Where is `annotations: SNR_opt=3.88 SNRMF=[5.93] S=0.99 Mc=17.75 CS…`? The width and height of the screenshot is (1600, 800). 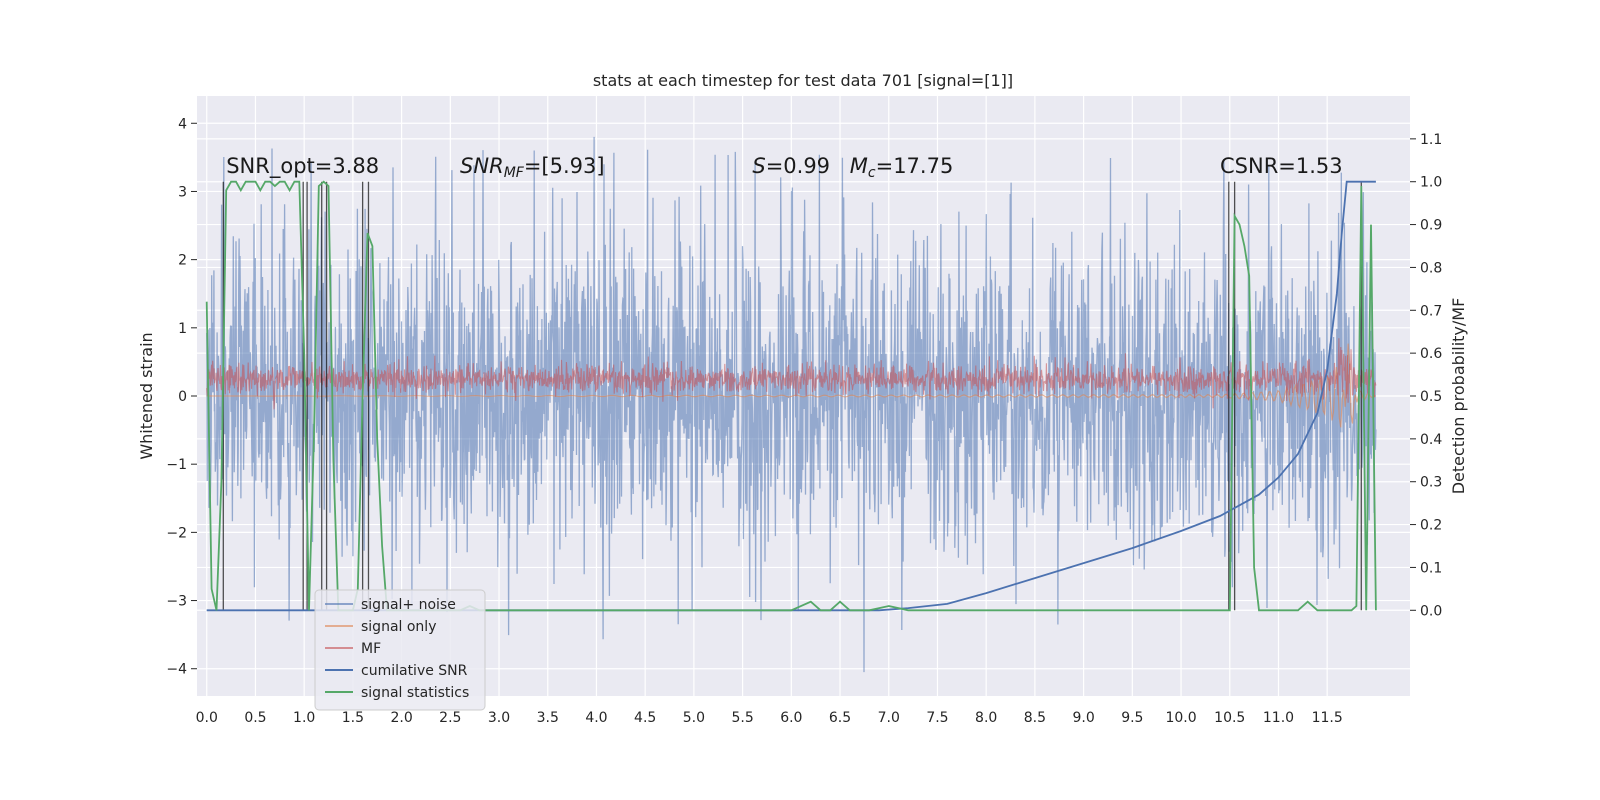
annotations: SNR_opt=3.88 SNRMF=[5.93] S=0.99 Mc=17.75 CS… is located at coordinates (784, 167).